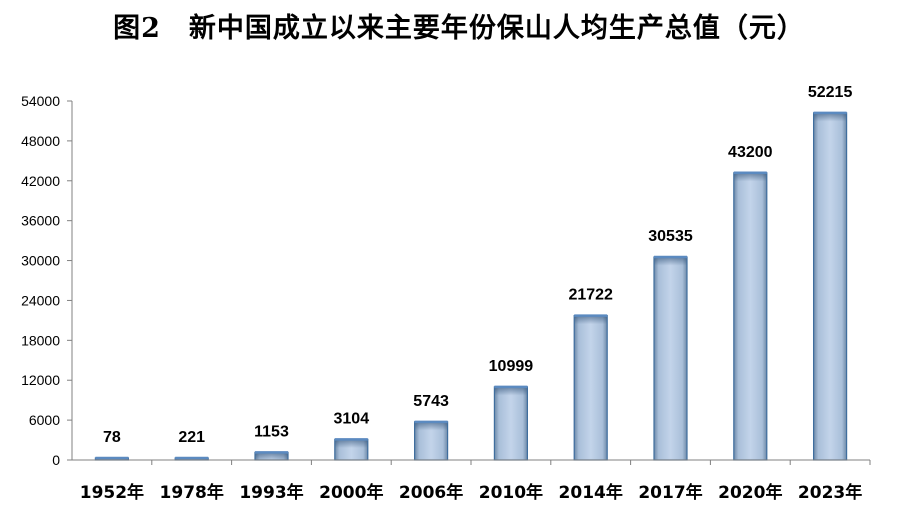  I want to click on data-label: 30535, so click(670, 236).